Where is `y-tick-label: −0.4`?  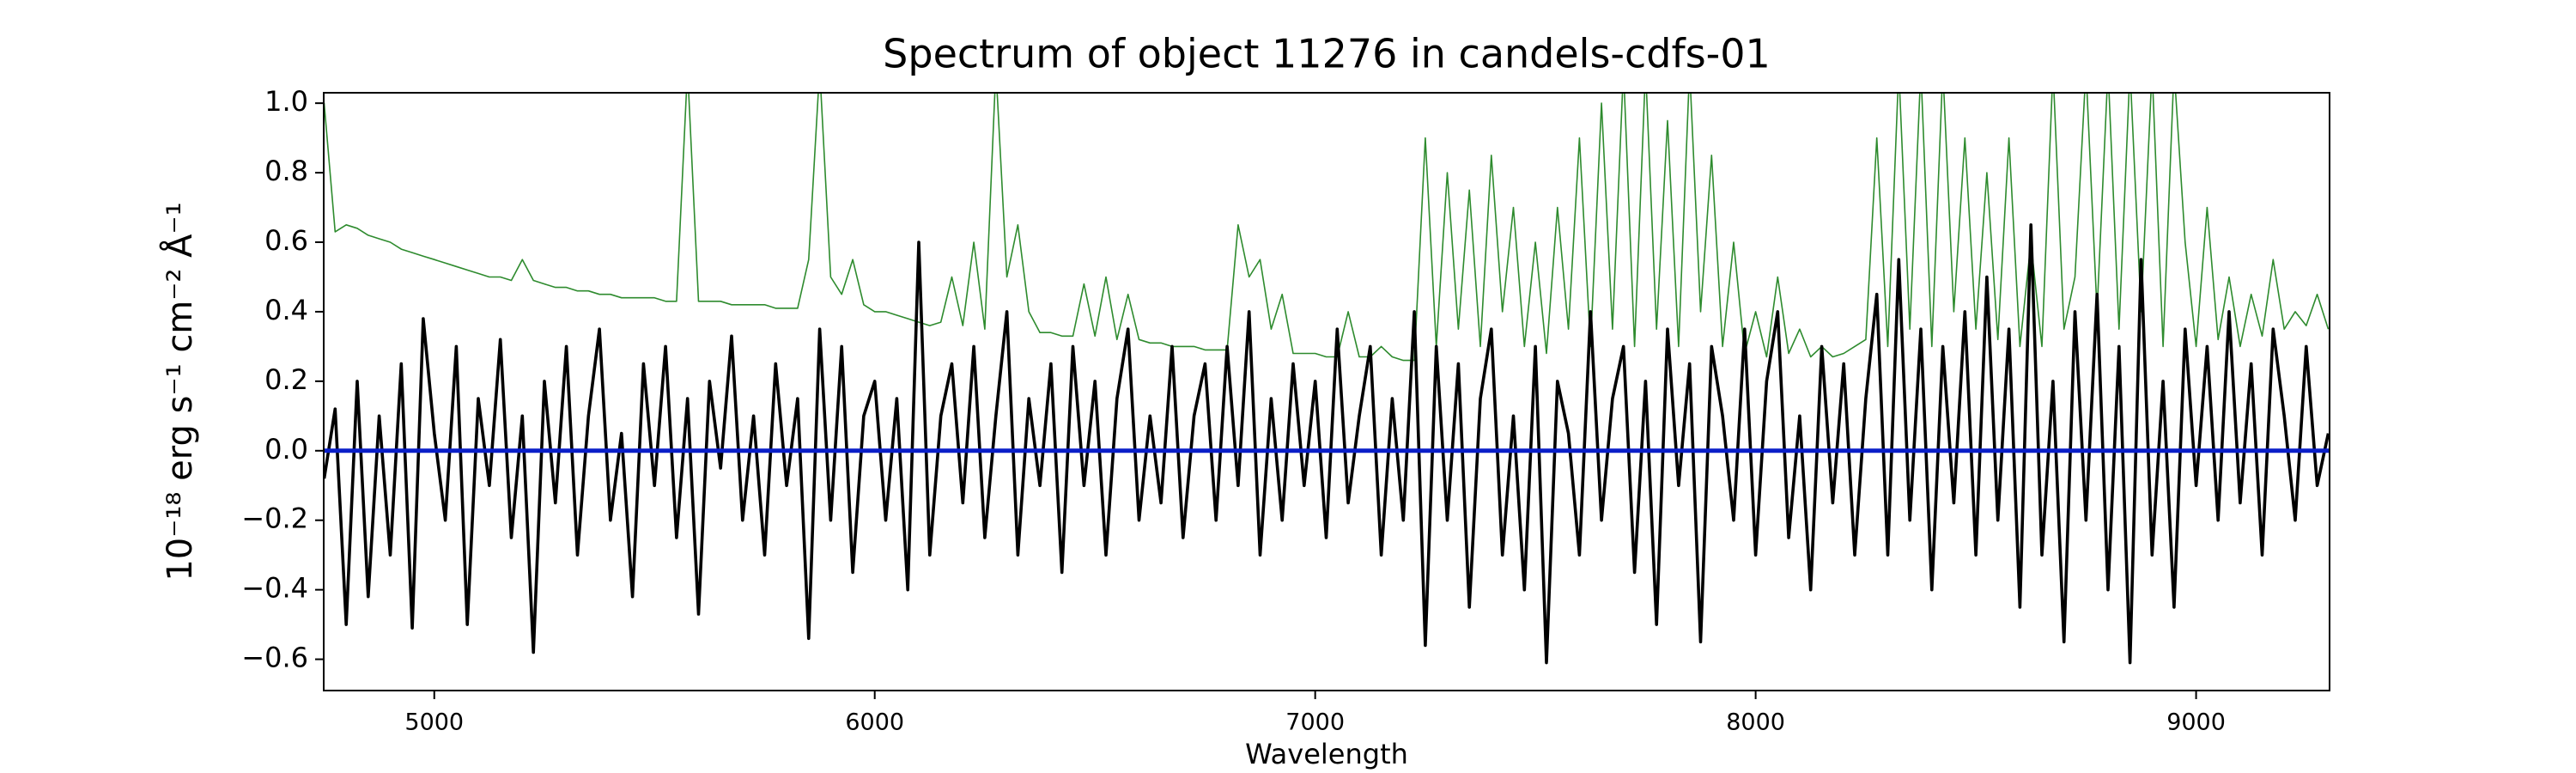 y-tick-label: −0.4 is located at coordinates (274, 588).